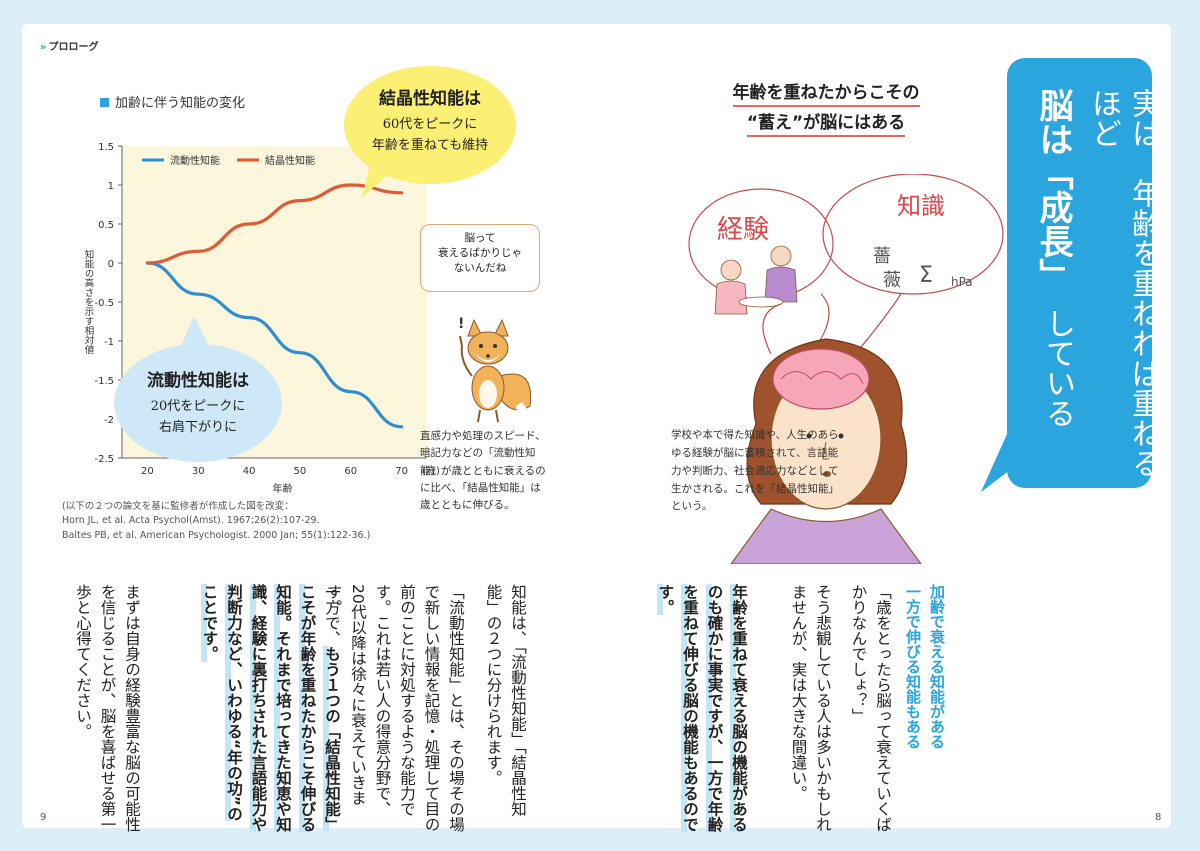  Describe the element at coordinates (506, 700) in the screenshot. I see `body-column-1: 知能は、「流動性知能」「結晶性知能」の２つに分けられます。` at that location.